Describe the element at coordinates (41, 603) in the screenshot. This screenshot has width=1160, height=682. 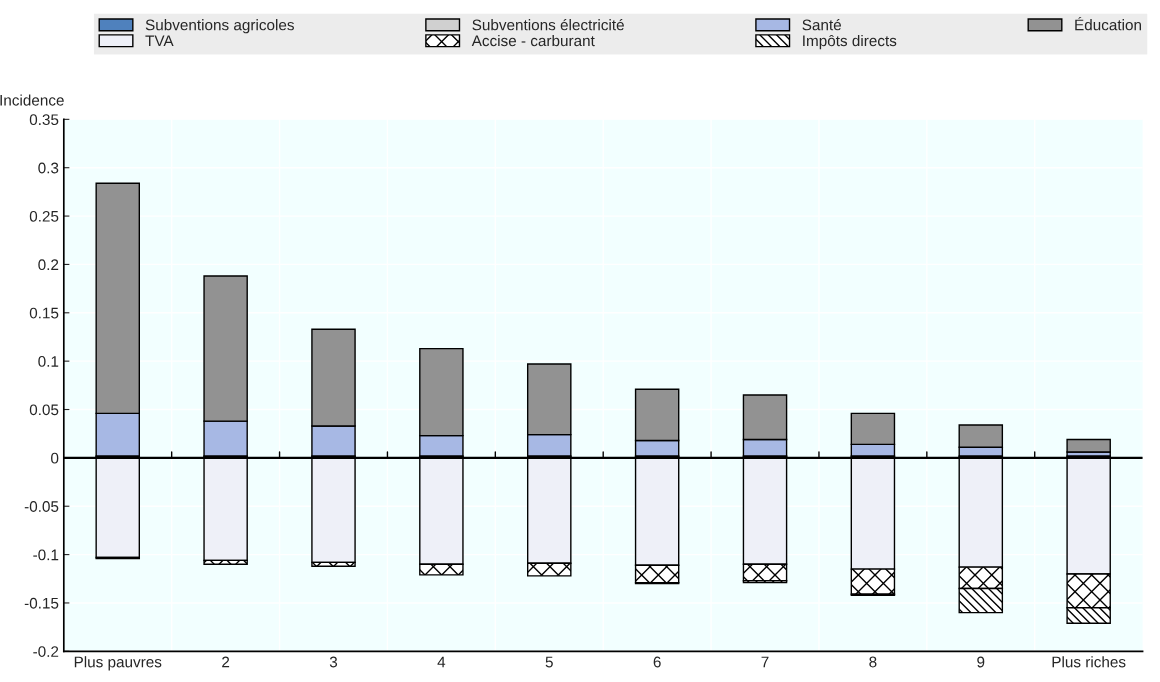
I see `y-tick-label: -0.15` at that location.